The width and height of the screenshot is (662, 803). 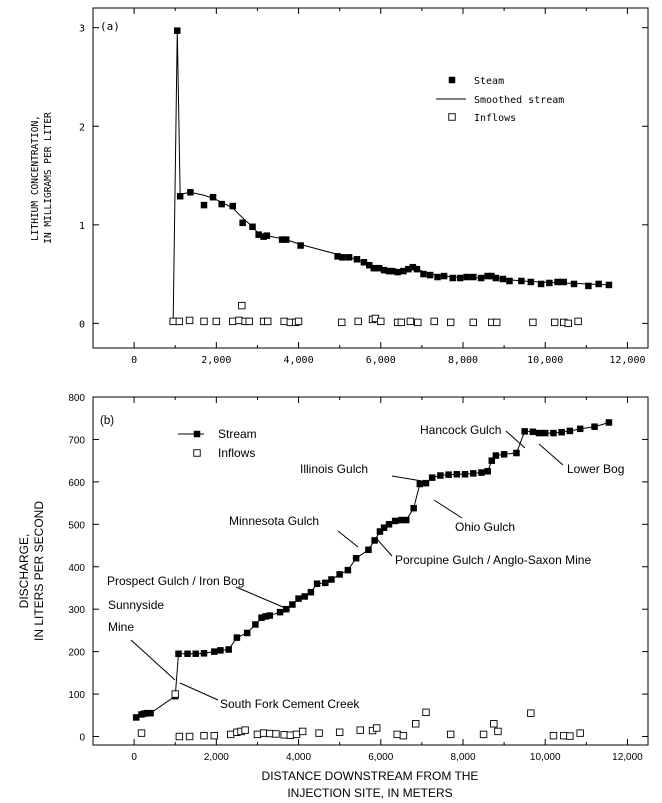 What do you see at coordinates (76, 610) in the screenshot?
I see `y-tick-label: 300` at bounding box center [76, 610].